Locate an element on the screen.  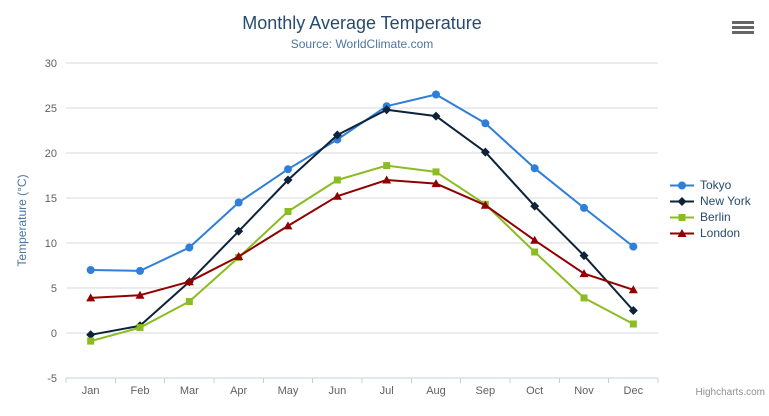
legend-label: London is located at coordinates (720, 233).